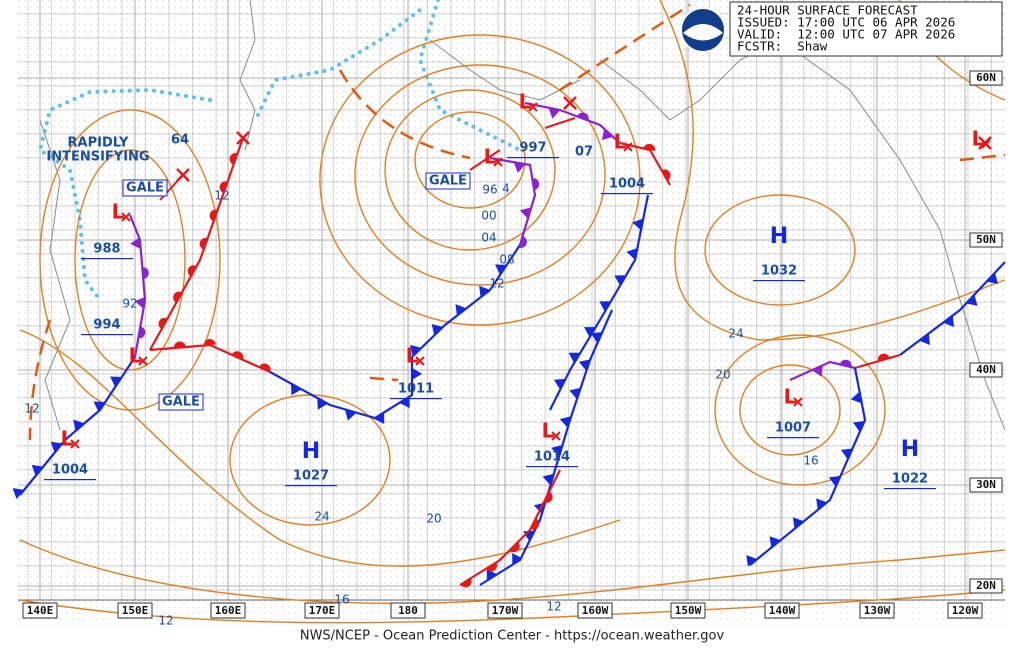 The image size is (1024, 652). Describe the element at coordinates (322, 610) in the screenshot. I see `lon-label: 170E` at that location.